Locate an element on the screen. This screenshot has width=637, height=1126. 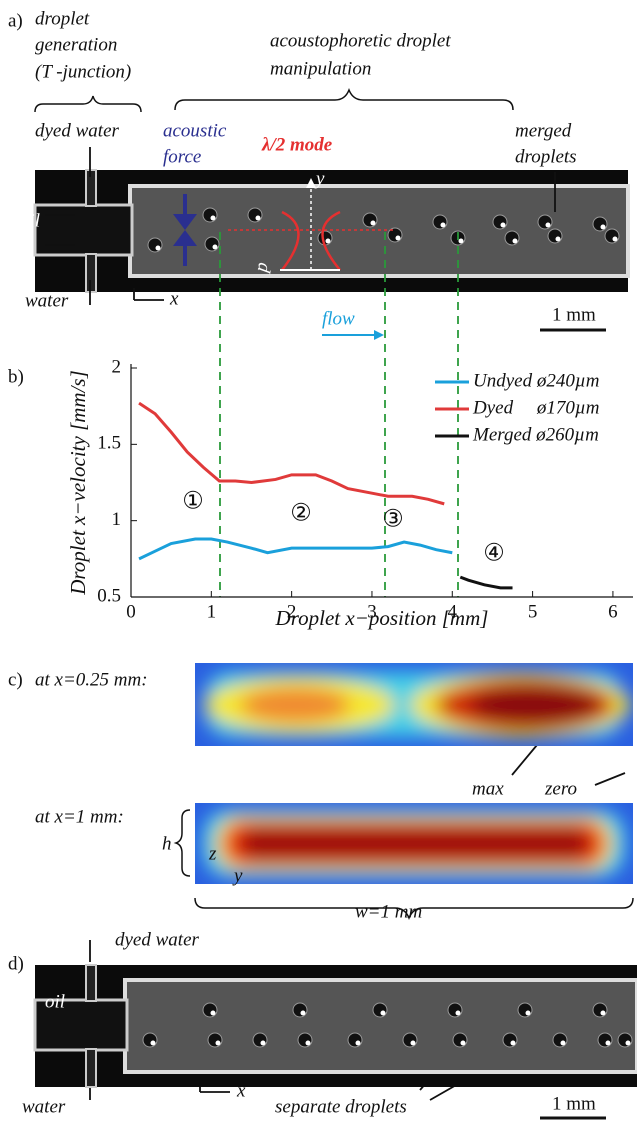
y-tick-label: 2 is located at coordinates (117, 366).